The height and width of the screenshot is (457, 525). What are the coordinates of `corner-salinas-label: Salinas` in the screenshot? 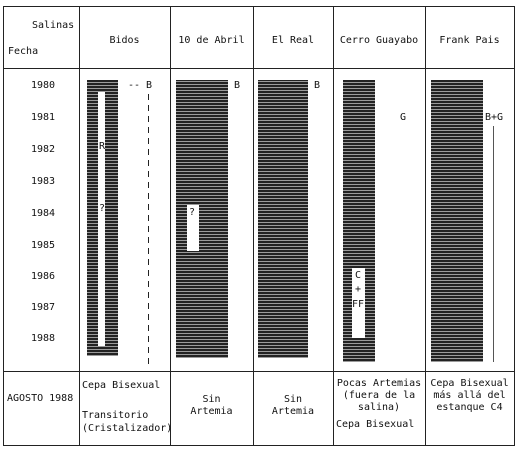 It's located at (53, 25).